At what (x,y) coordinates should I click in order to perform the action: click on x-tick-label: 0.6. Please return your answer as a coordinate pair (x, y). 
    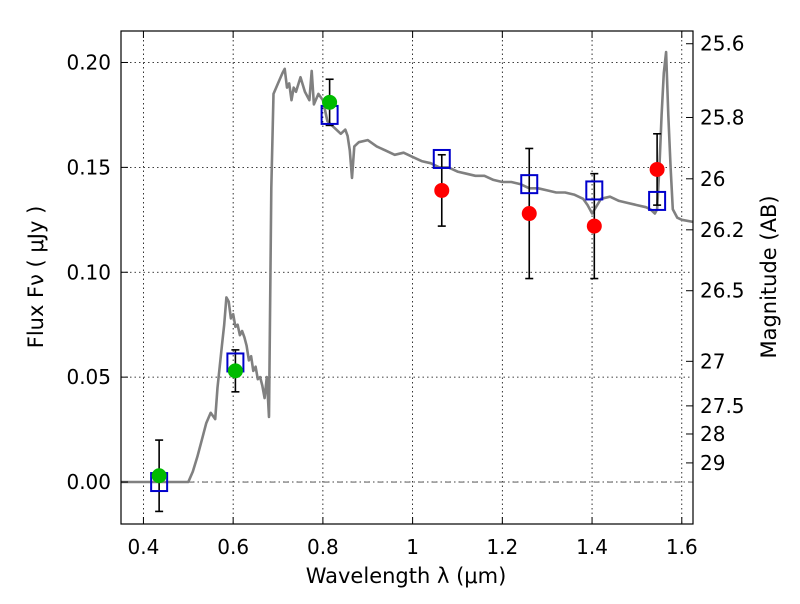
    Looking at the image, I should click on (233, 547).